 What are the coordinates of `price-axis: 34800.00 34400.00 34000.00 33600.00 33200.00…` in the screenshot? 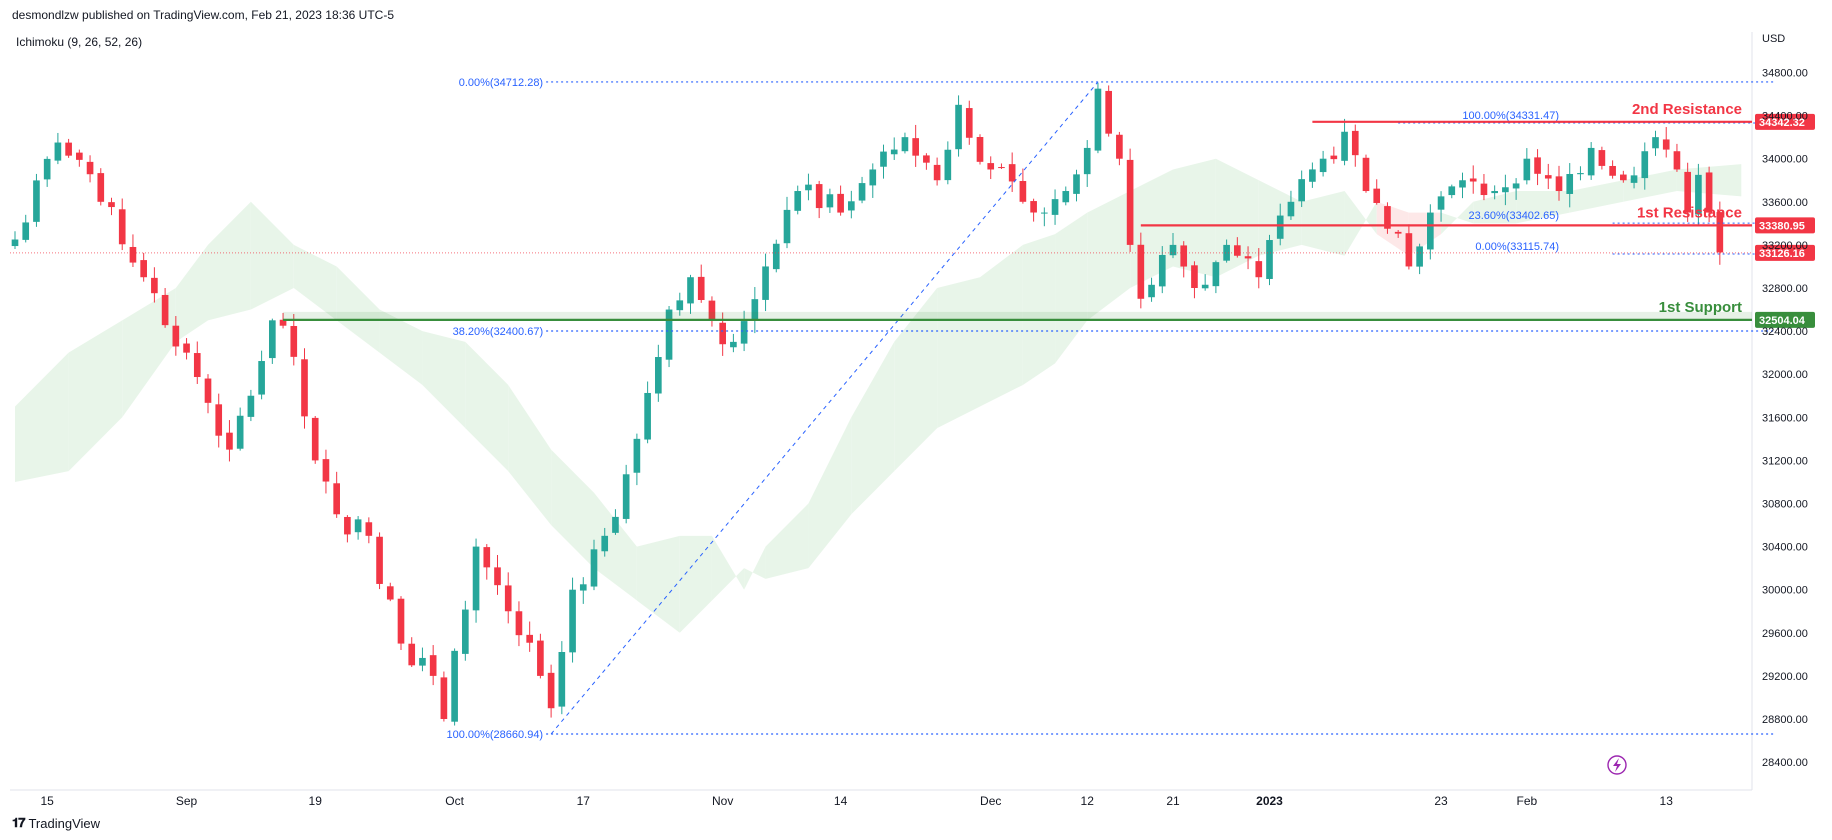 It's located at (1785, 419).